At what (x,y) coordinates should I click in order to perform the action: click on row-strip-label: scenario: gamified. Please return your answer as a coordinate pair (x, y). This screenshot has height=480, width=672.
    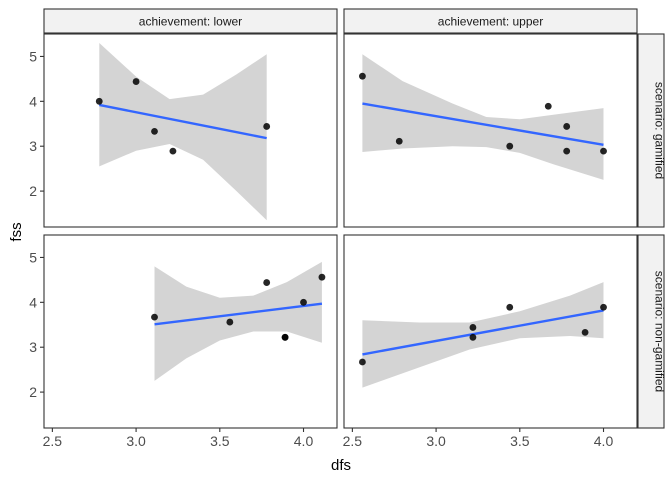
    Looking at the image, I should click on (660, 130).